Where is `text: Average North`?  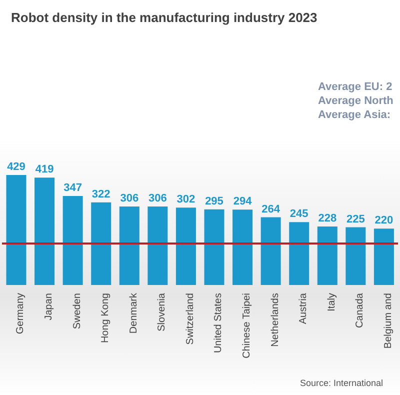 text: Average North is located at coordinates (356, 101).